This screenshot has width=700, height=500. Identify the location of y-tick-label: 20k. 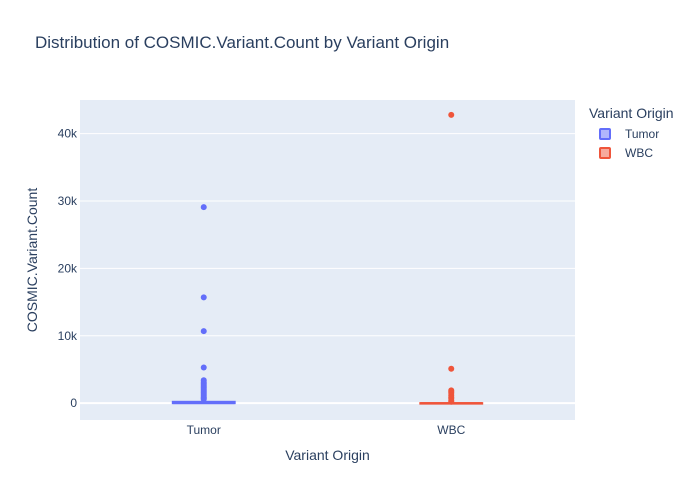
(68, 268).